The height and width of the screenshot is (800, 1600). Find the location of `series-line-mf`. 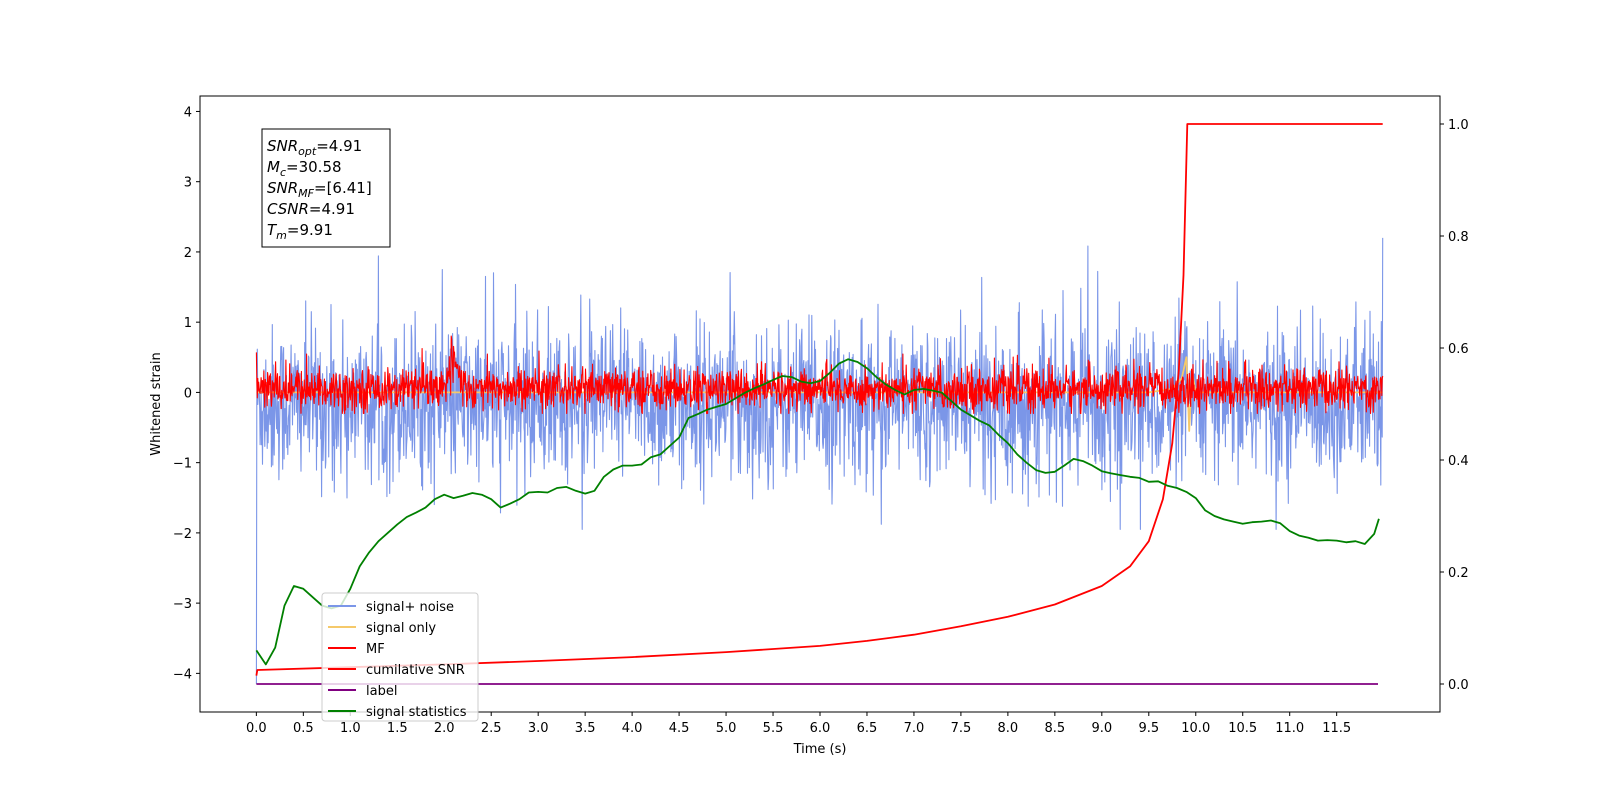

series-line-mf is located at coordinates (819, 375).